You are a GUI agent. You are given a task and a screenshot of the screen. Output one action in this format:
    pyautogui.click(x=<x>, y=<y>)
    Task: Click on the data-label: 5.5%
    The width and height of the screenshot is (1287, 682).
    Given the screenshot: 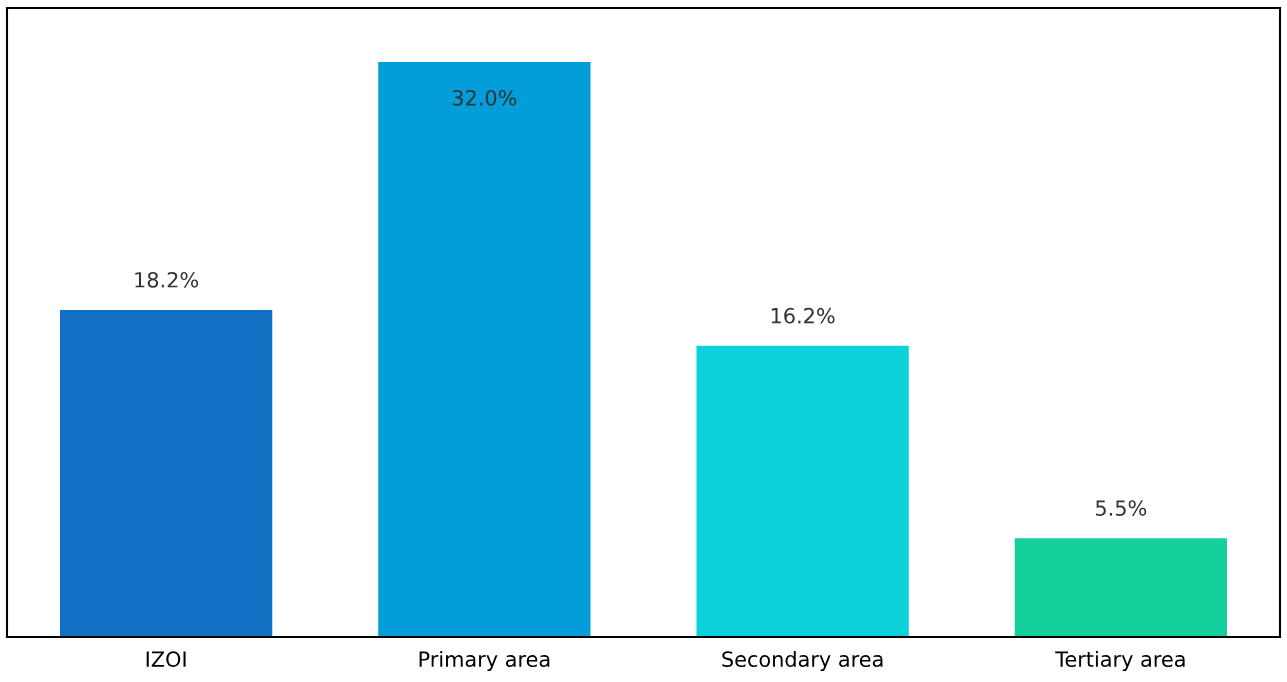 What is the action you would take?
    pyautogui.click(x=1121, y=508)
    